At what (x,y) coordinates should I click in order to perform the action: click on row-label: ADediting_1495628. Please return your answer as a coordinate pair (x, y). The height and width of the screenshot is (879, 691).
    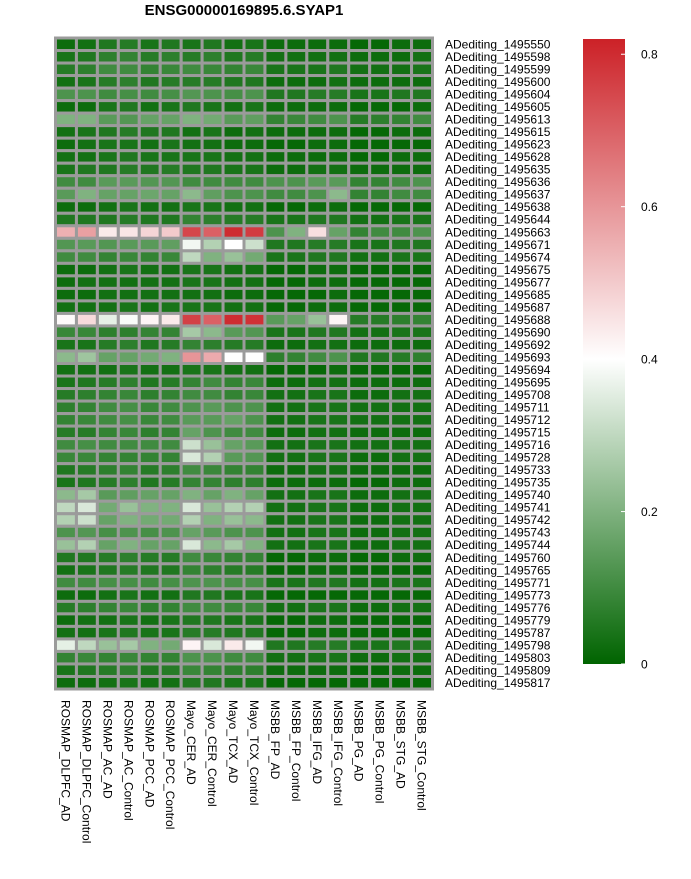
    Looking at the image, I should click on (498, 157).